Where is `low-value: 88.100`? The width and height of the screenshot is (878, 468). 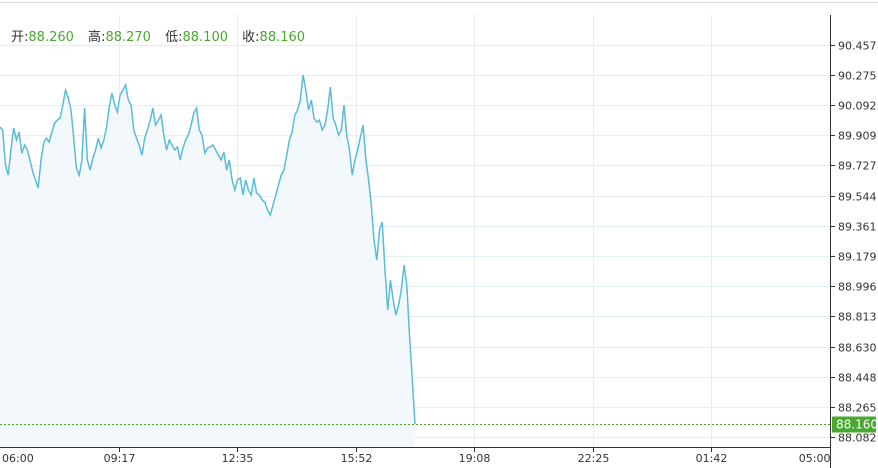 low-value: 88.100 is located at coordinates (205, 37).